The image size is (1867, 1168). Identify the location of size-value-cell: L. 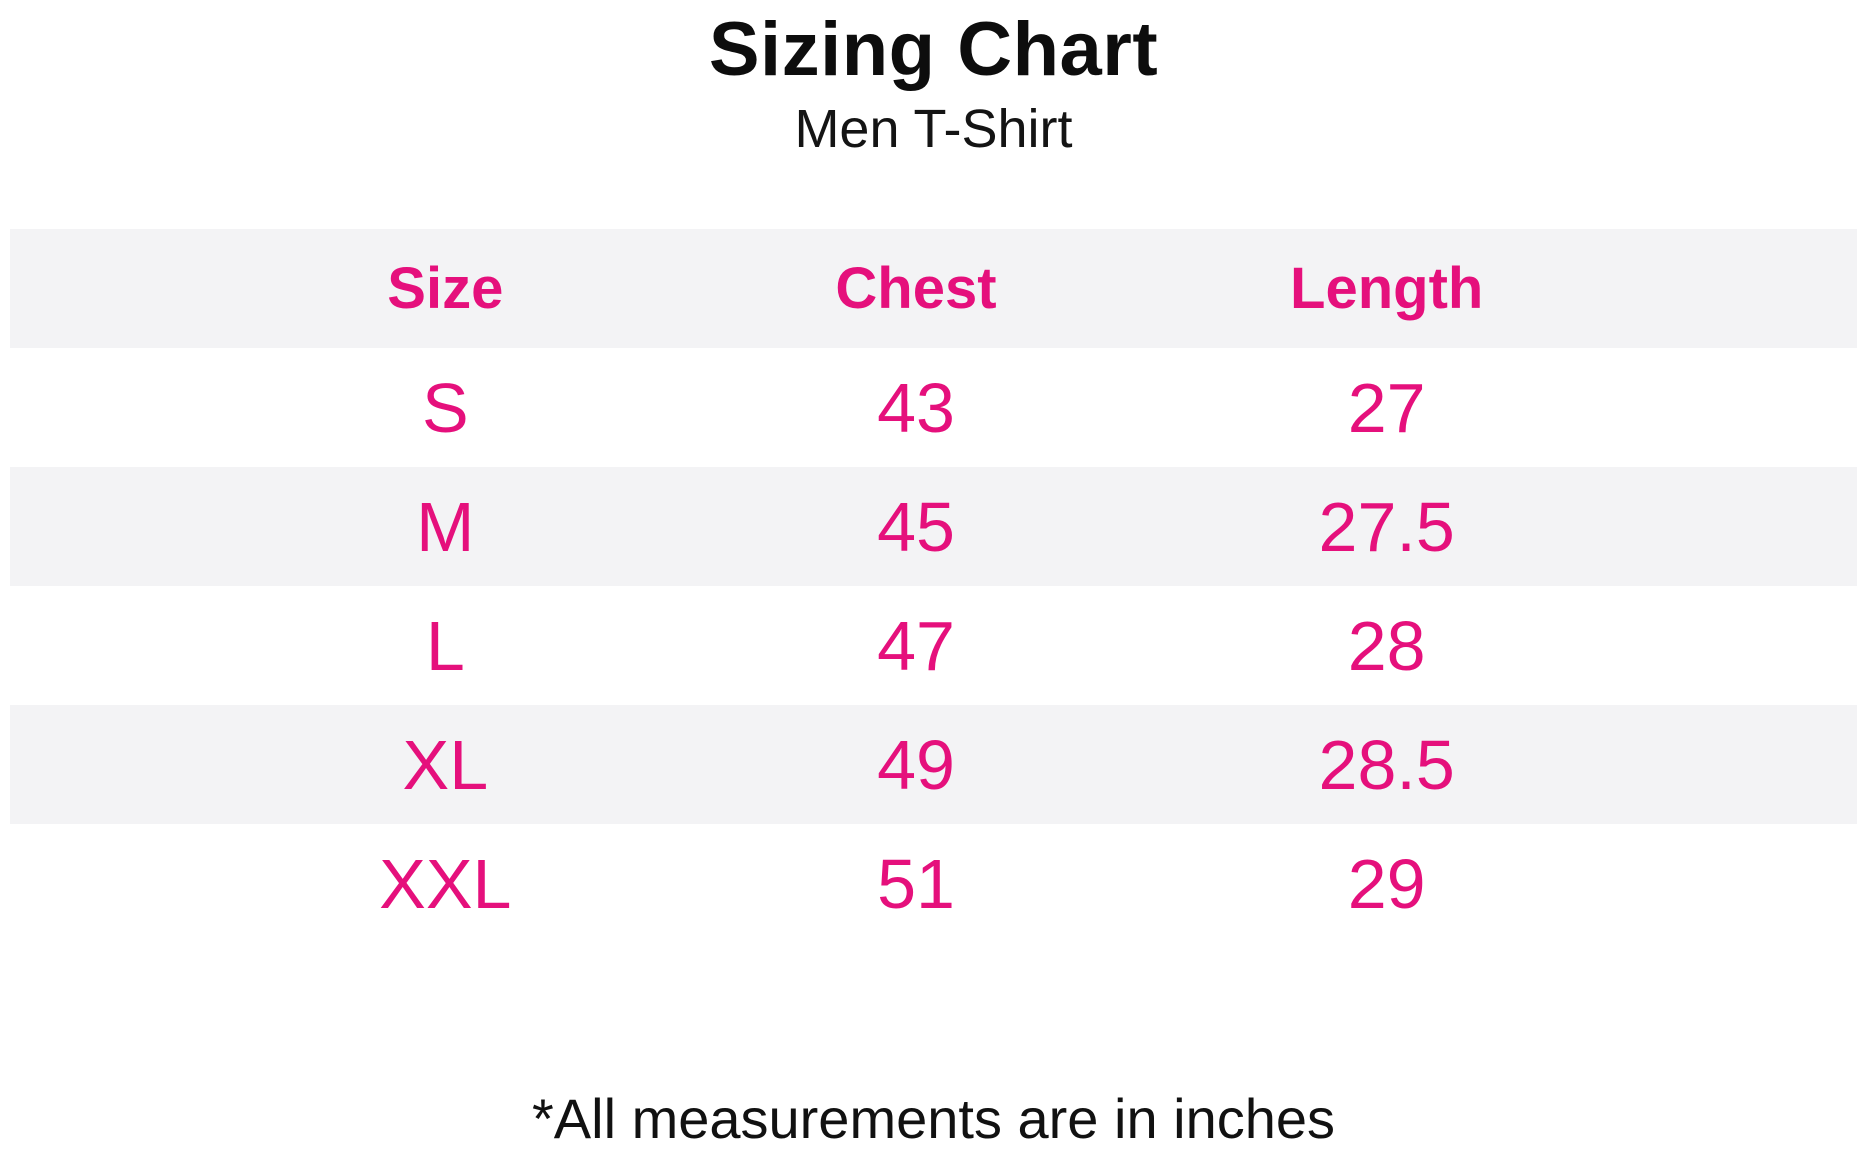
(445, 645).